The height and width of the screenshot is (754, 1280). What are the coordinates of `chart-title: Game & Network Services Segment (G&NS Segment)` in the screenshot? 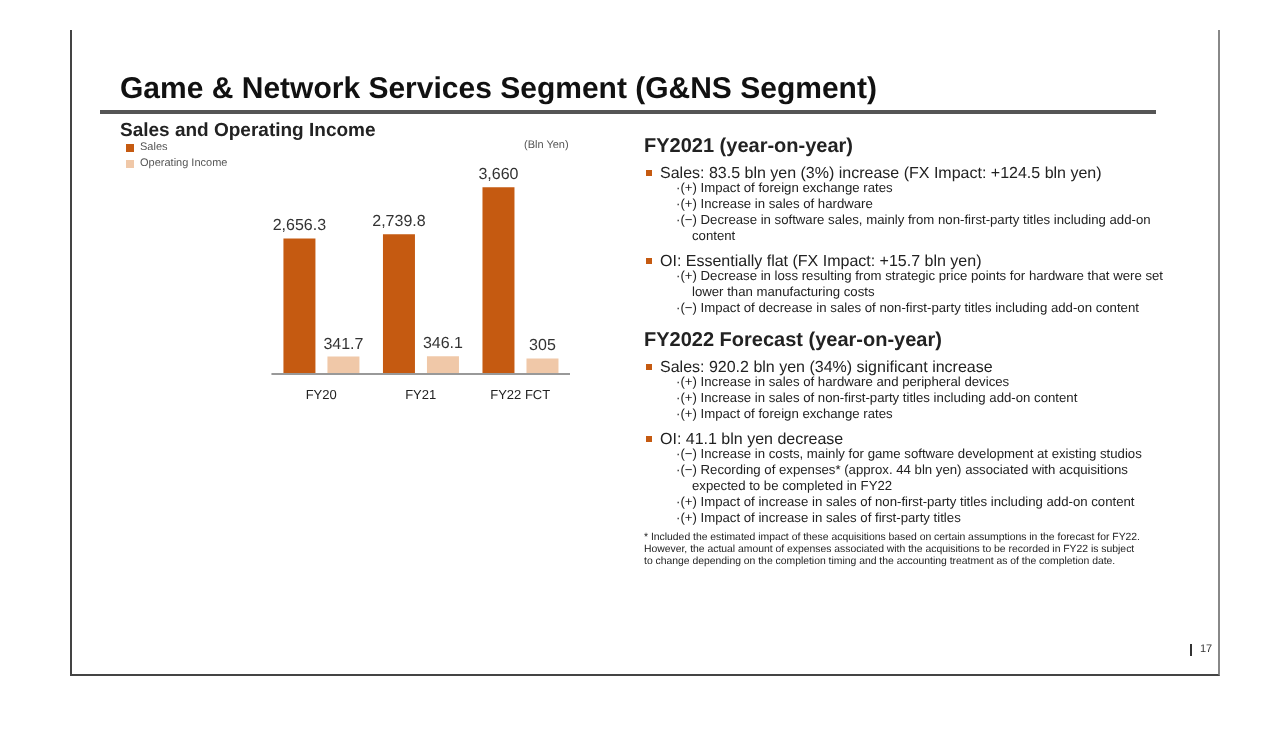 It's located at (498, 89).